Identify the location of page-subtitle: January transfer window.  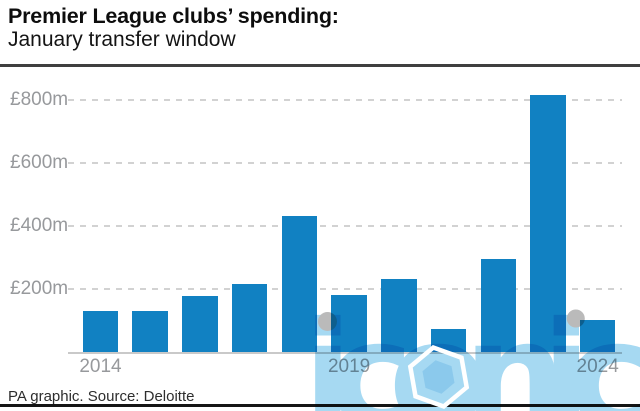
(122, 39).